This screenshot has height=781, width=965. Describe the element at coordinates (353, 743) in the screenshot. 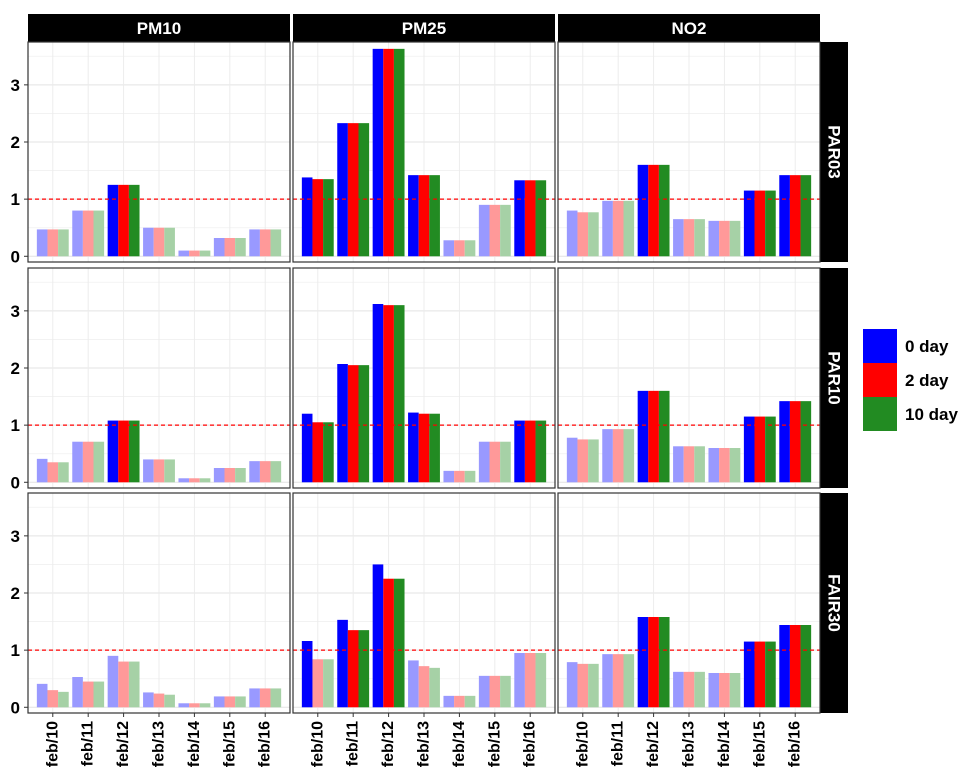

I see `x-tick-label: feb/11` at that location.